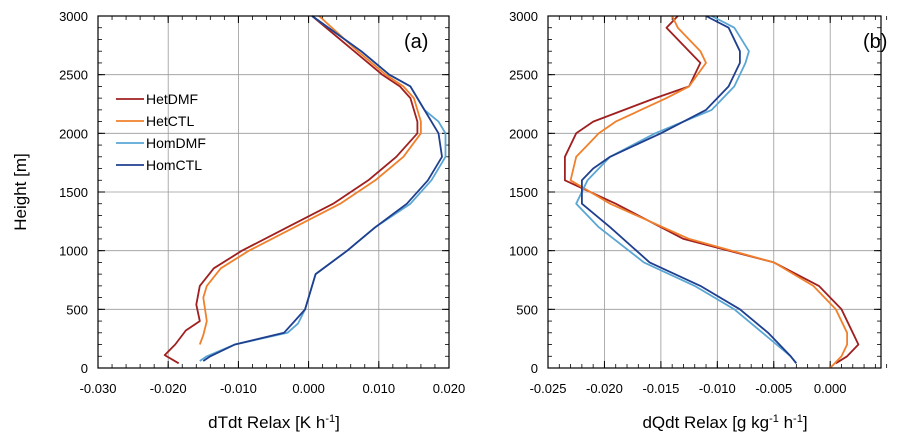 This screenshot has width=899, height=435. I want to click on x-tick-label: -0.015, so click(660, 388).